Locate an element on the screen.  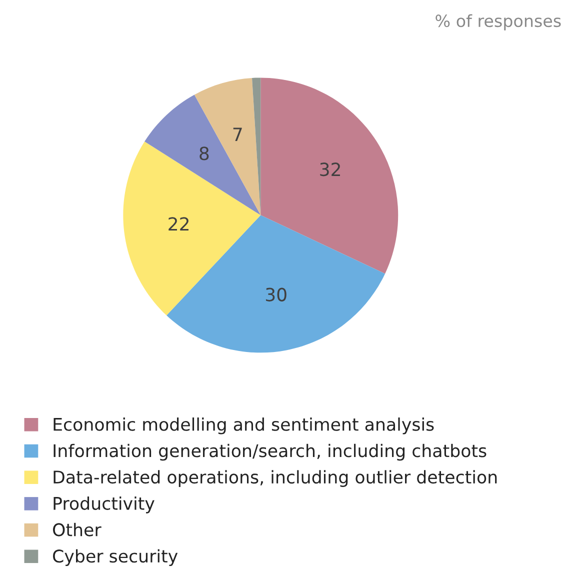
data-label: 32 is located at coordinates (330, 169).